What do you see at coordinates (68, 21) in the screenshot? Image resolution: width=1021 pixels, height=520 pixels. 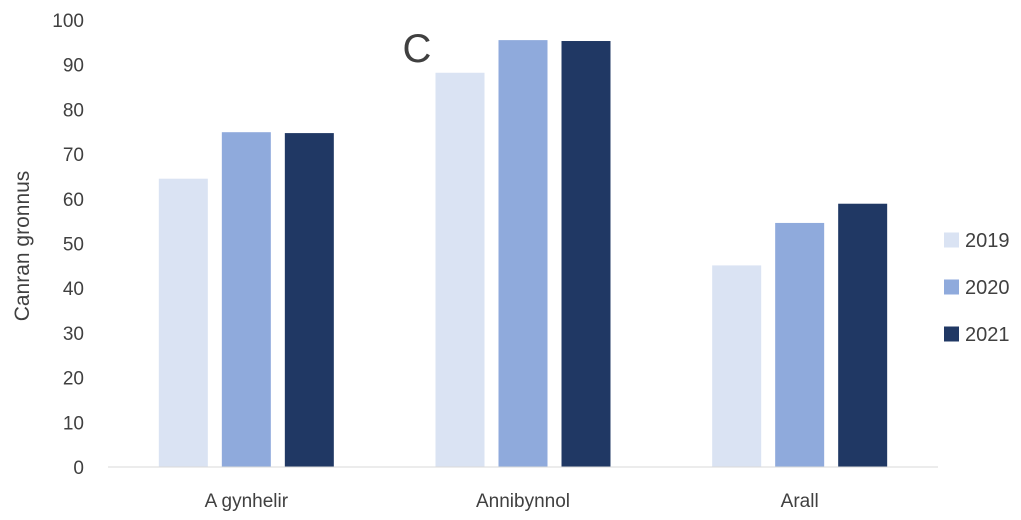 I see `y-tick-label: 100` at bounding box center [68, 21].